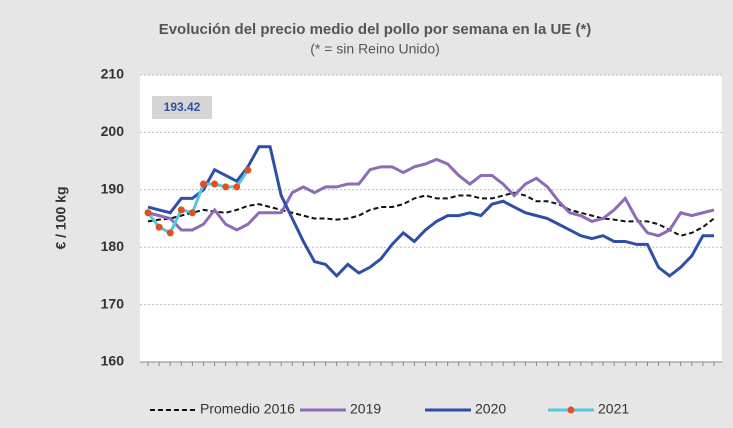 This screenshot has width=733, height=428. Describe the element at coordinates (571, 410) in the screenshot. I see `legend-marker` at that location.